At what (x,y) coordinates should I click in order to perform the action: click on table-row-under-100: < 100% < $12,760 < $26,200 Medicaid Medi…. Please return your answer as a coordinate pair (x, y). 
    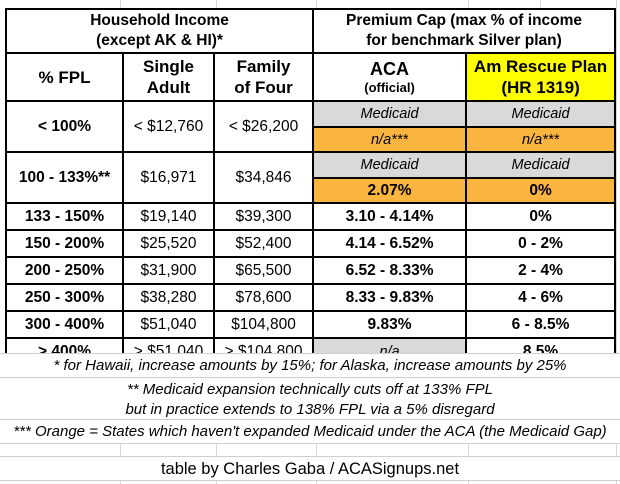
    Looking at the image, I should click on (311, 126).